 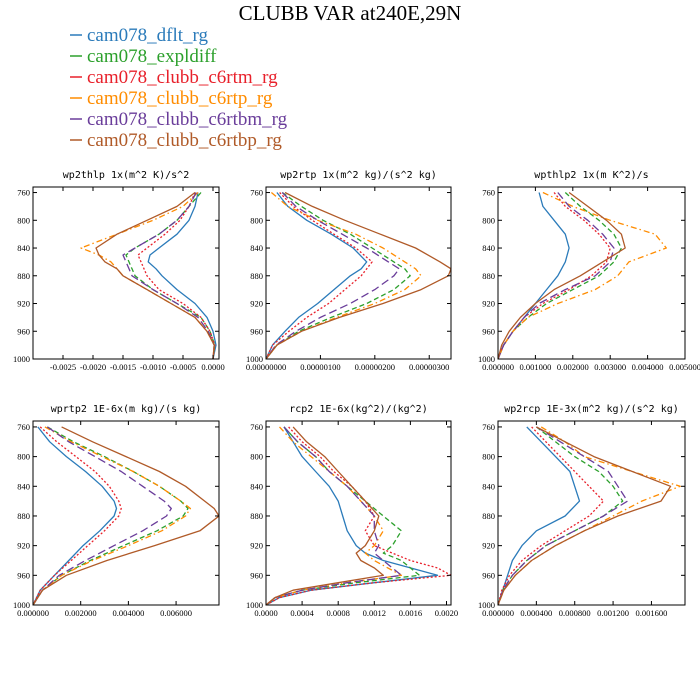 I want to click on panel-title: wp2rtp 1x(m^2 kg)/(s^2 kg), so click(x=358, y=175).